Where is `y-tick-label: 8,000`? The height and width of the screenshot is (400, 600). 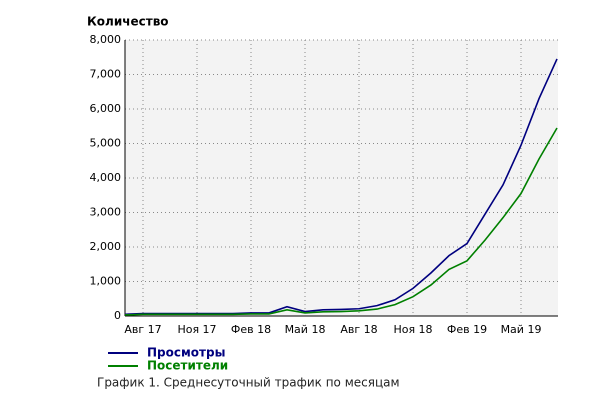 y-tick-label: 8,000 is located at coordinates (106, 39).